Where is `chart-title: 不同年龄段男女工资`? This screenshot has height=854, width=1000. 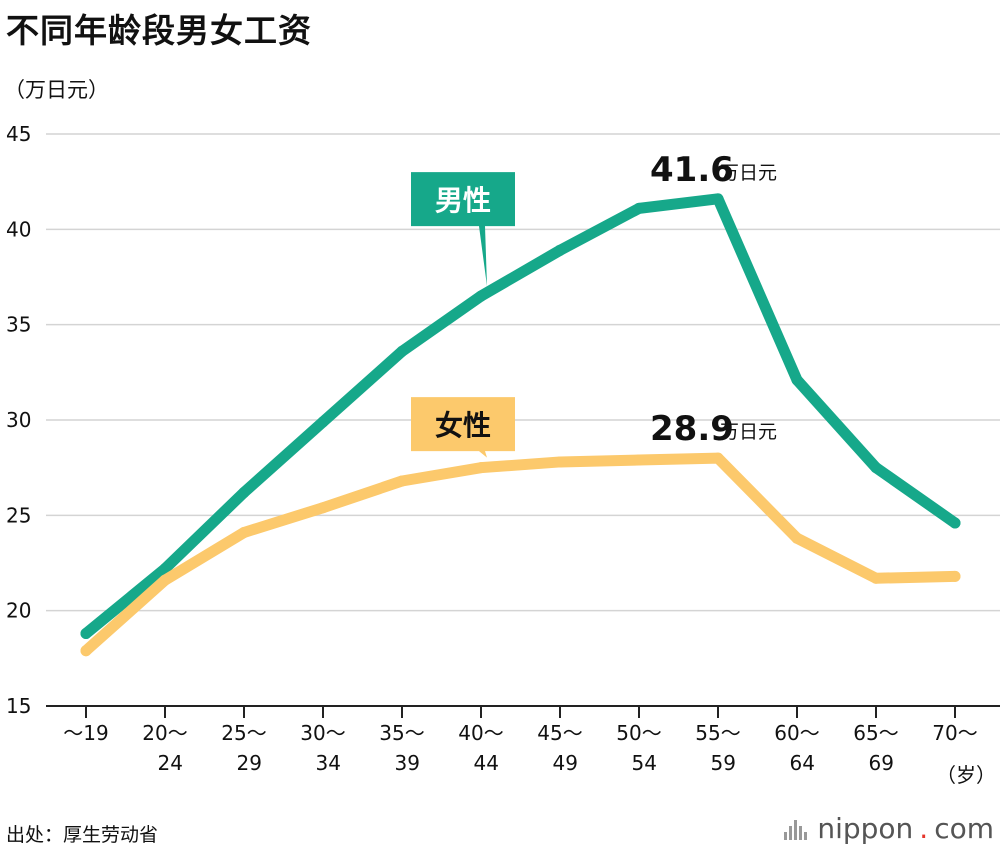 chart-title: 不同年龄段男女工资 is located at coordinates (159, 30).